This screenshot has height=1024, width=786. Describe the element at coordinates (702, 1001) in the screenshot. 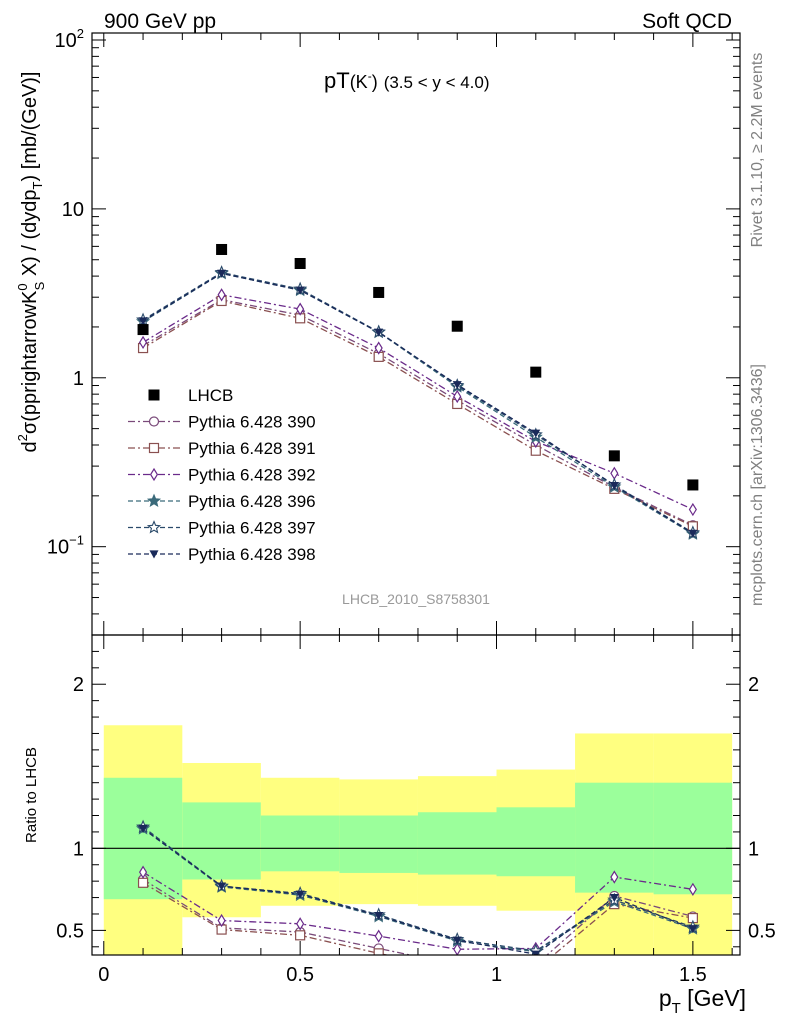

I see `ratio-xlabel: pT [GeV]` at that location.